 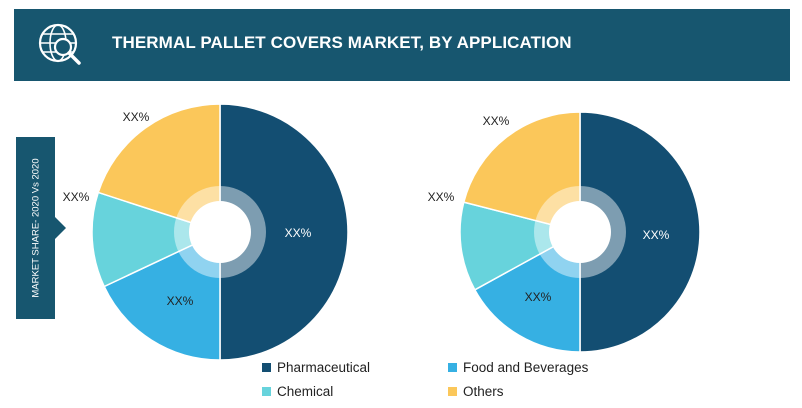 I want to click on legend-item-others: Others, so click(x=476, y=391).